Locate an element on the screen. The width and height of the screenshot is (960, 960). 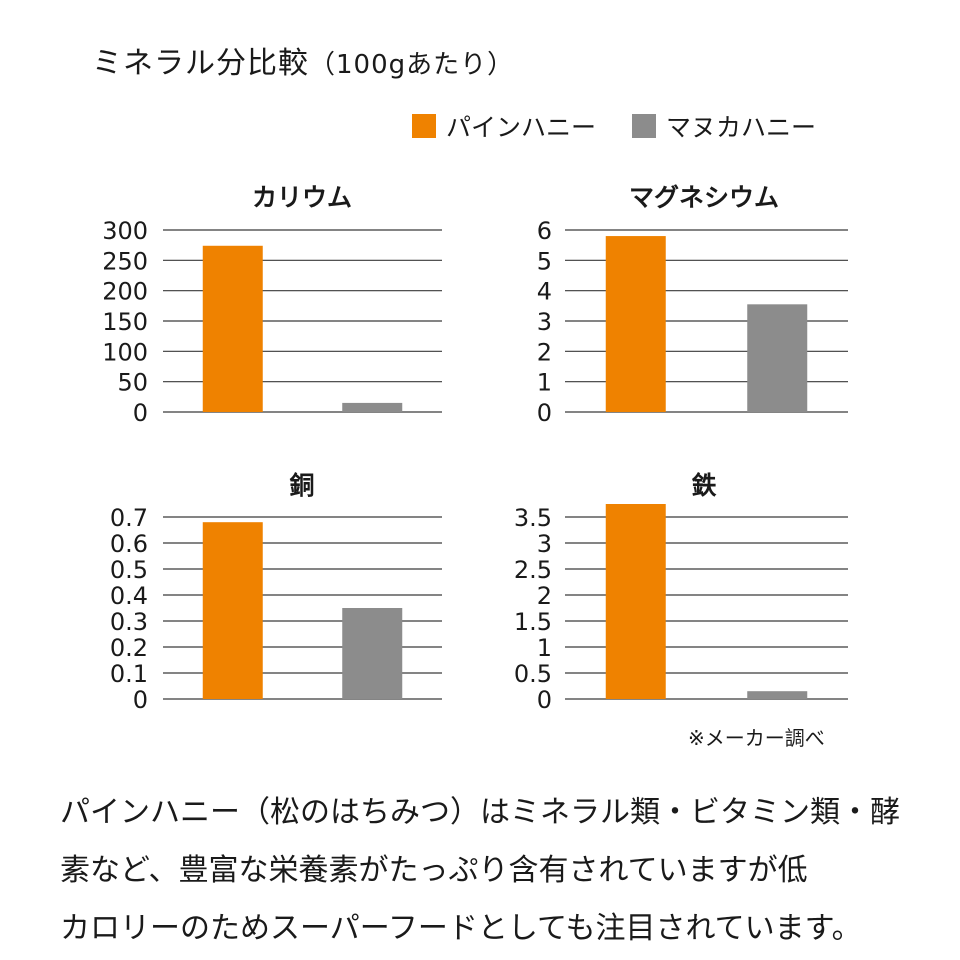
chart-2-bar-pine is located at coordinates (635, 324).